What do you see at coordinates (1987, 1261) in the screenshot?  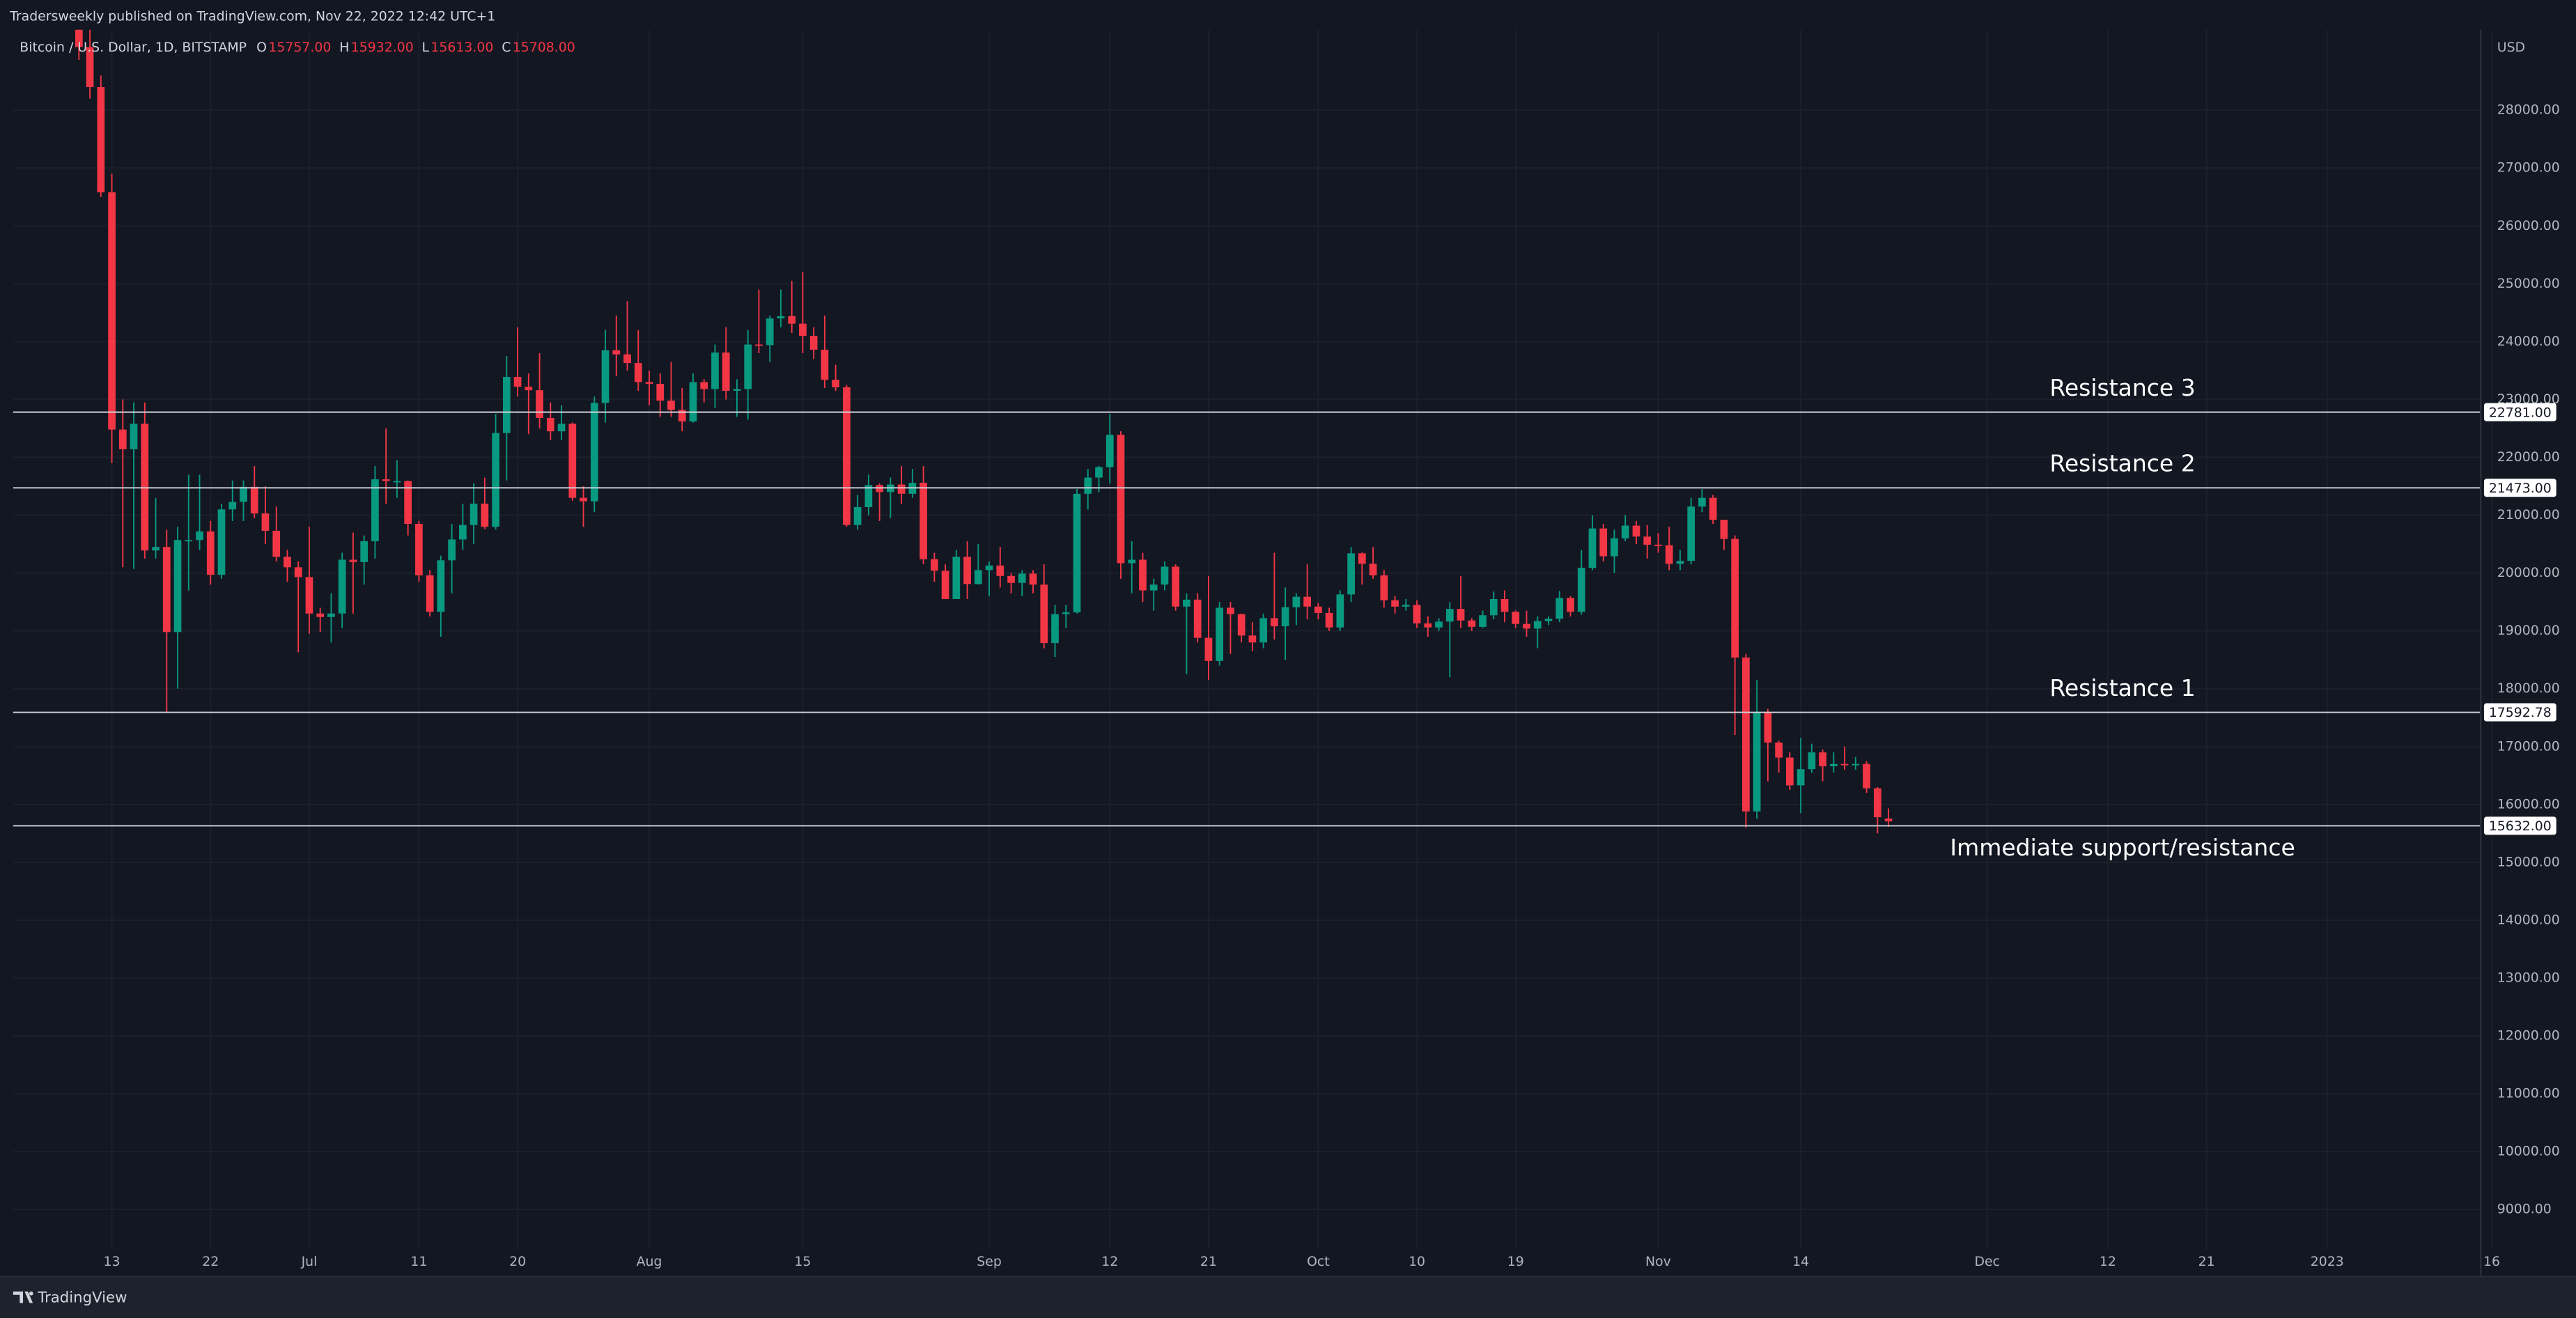 I see `x-tick-label: Dec` at bounding box center [1987, 1261].